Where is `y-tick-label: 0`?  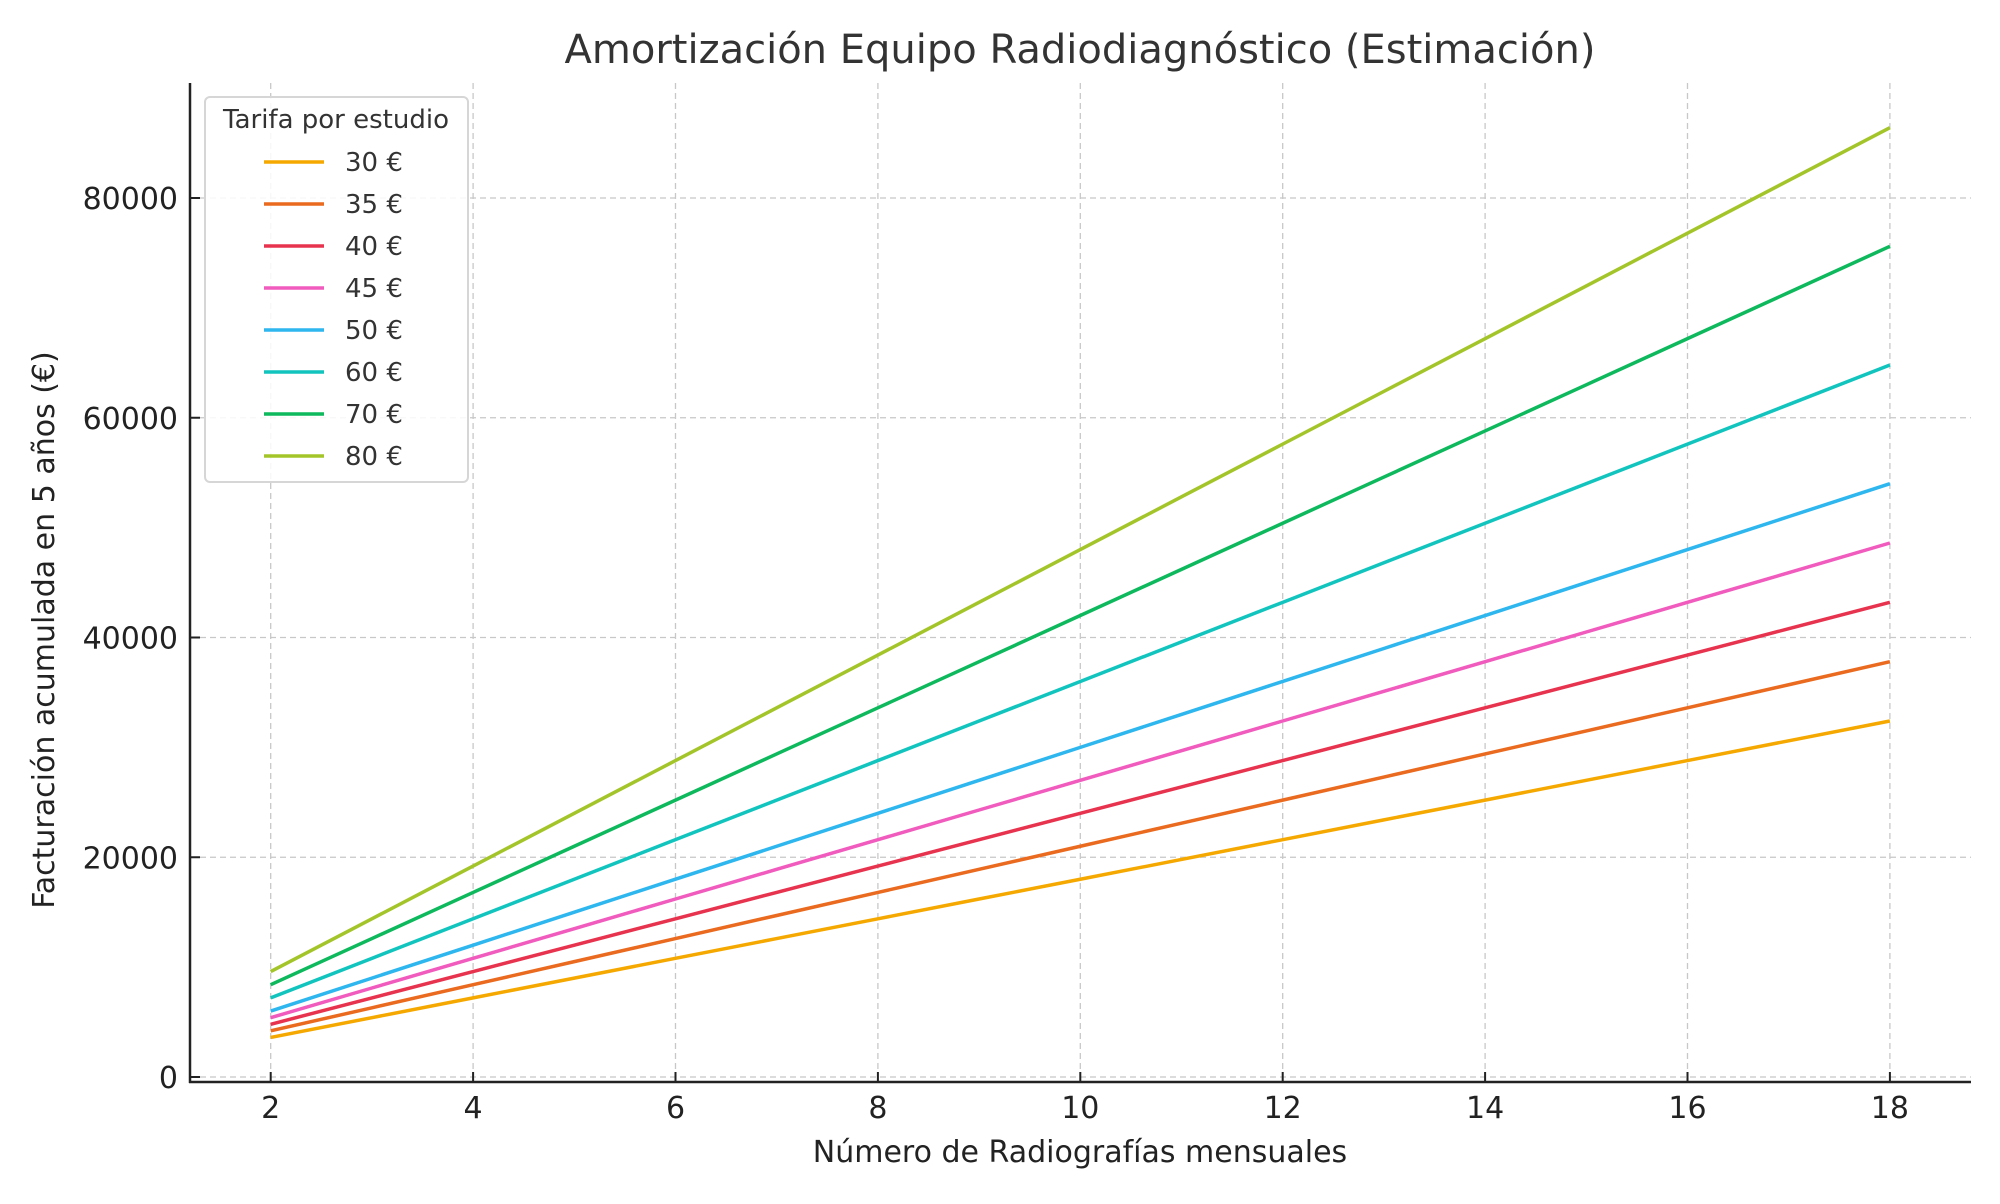 y-tick-label: 0 is located at coordinates (168, 1078).